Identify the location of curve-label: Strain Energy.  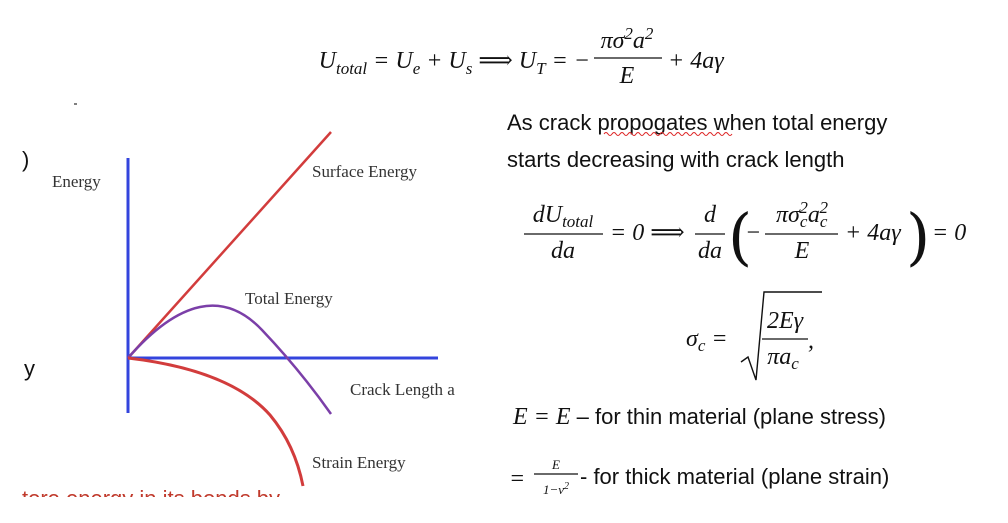
(359, 462).